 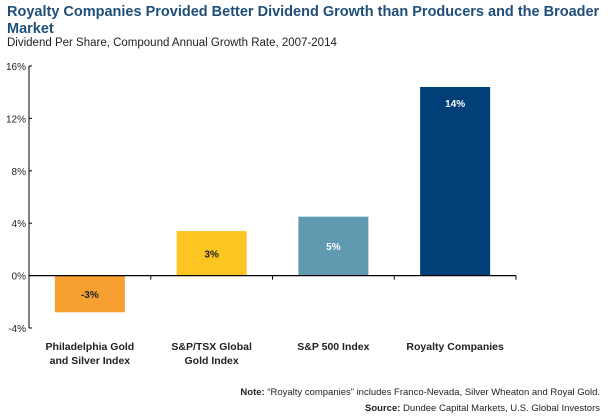 What do you see at coordinates (455, 347) in the screenshot?
I see `x-tick-label: Royalty Companies` at bounding box center [455, 347].